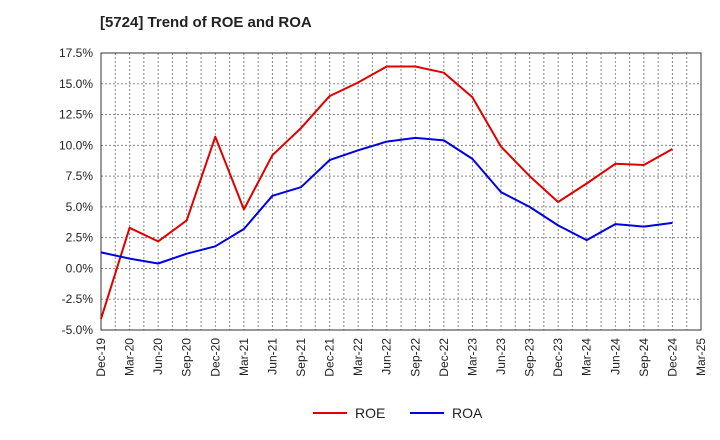  I want to click on y-tick-label: 12.5%, so click(76, 115).